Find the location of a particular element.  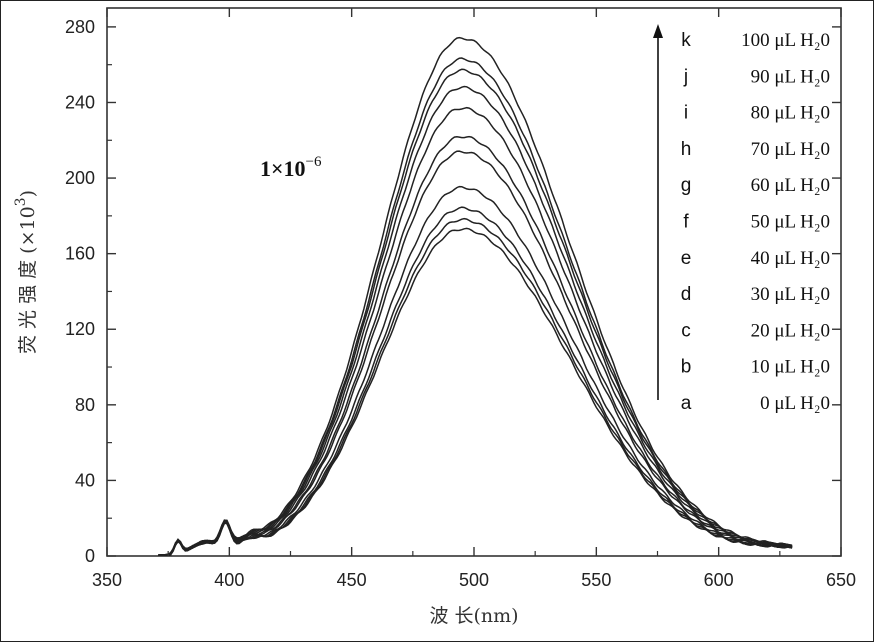

y-tick-label: 120 is located at coordinates (80, 329).